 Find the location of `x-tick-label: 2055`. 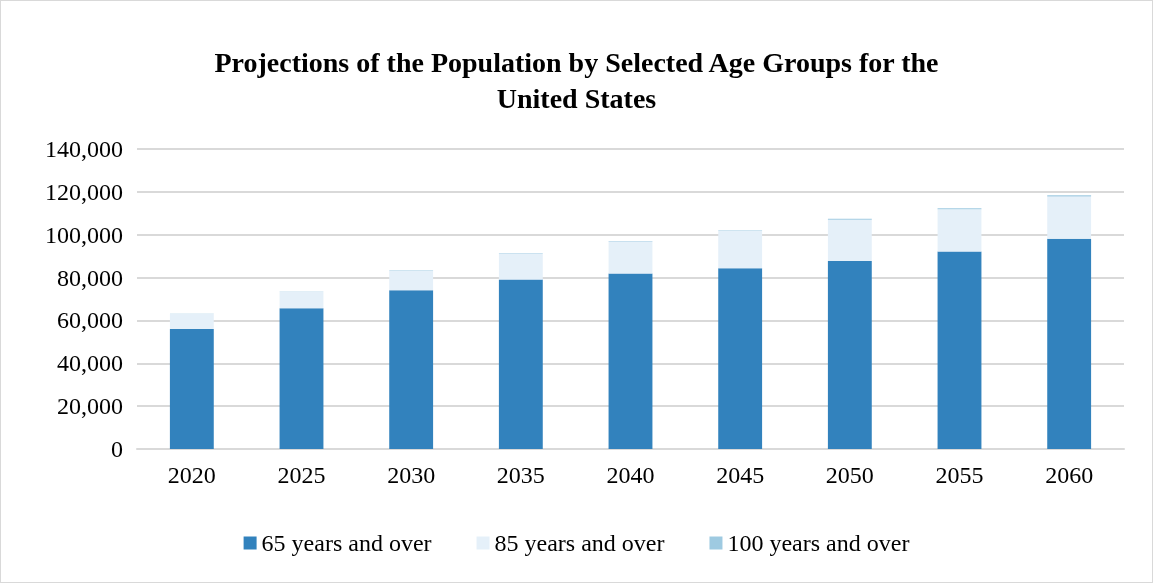

x-tick-label: 2055 is located at coordinates (959, 475).